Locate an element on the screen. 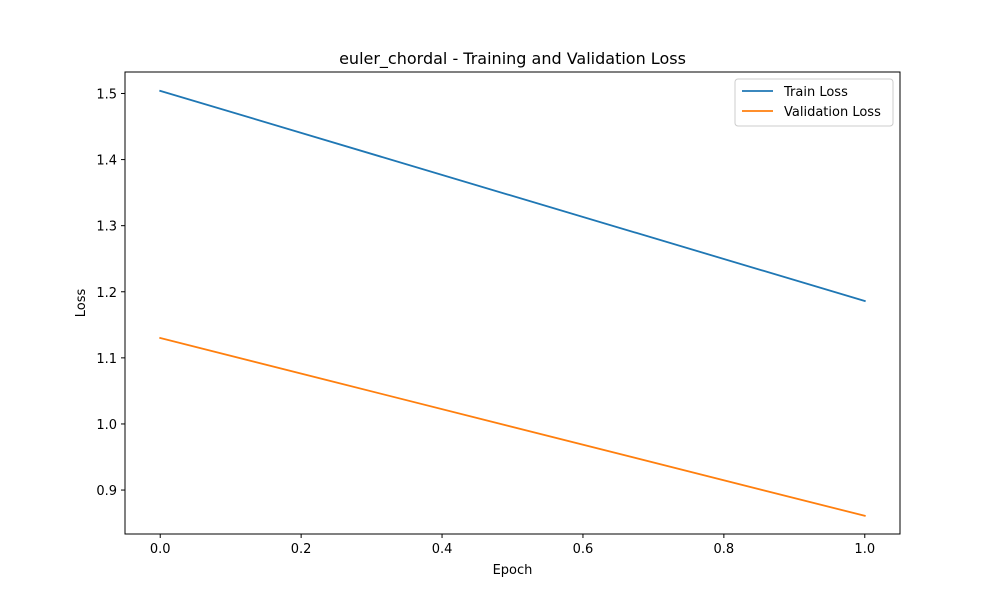 The image size is (1000, 600). x-tick-label: 0.4 is located at coordinates (442, 549).